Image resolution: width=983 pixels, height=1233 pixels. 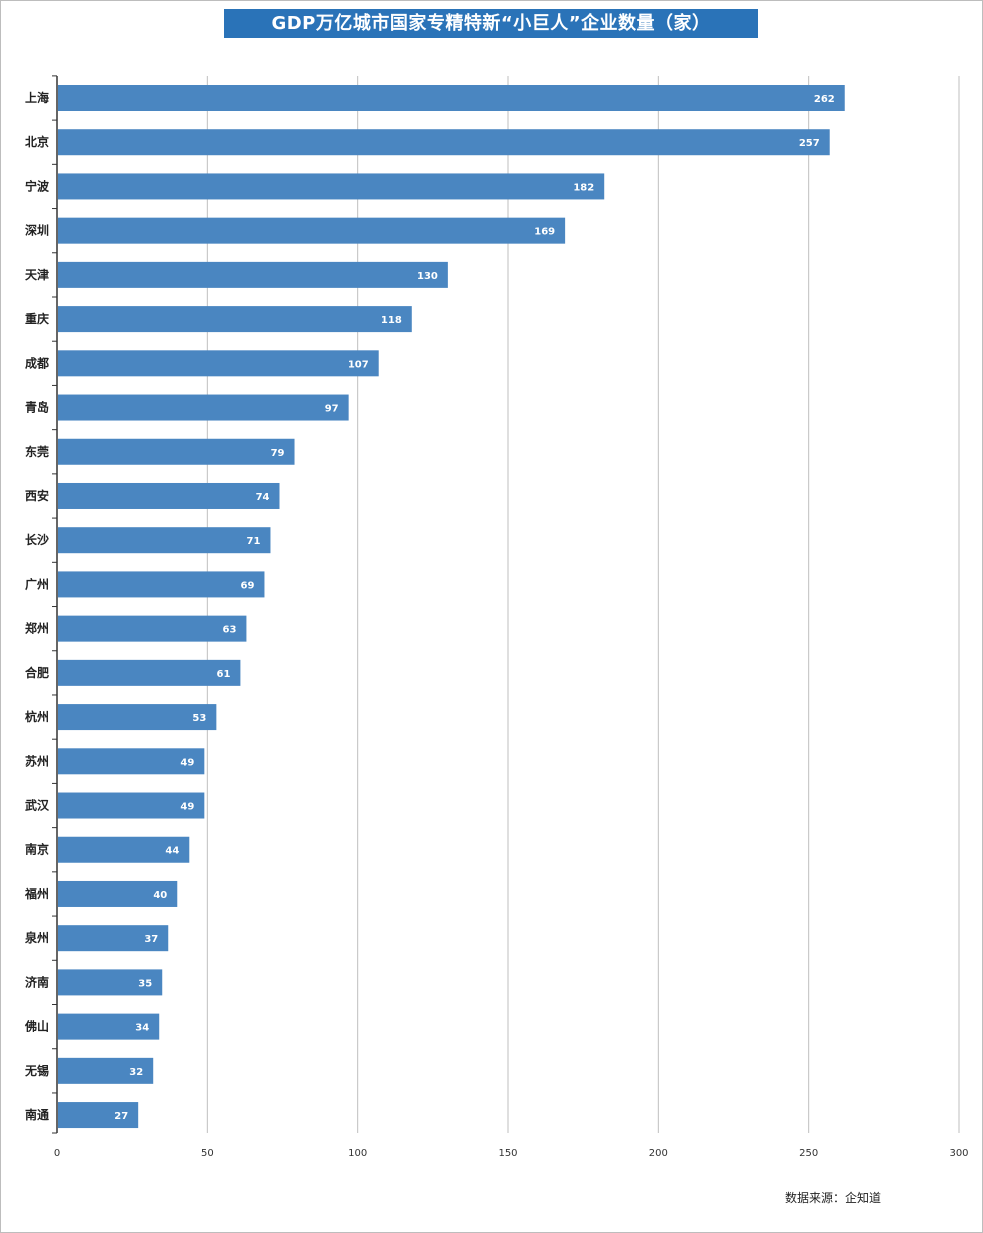 What do you see at coordinates (37, 937) in the screenshot?
I see `category-label: 泉州` at bounding box center [37, 937].